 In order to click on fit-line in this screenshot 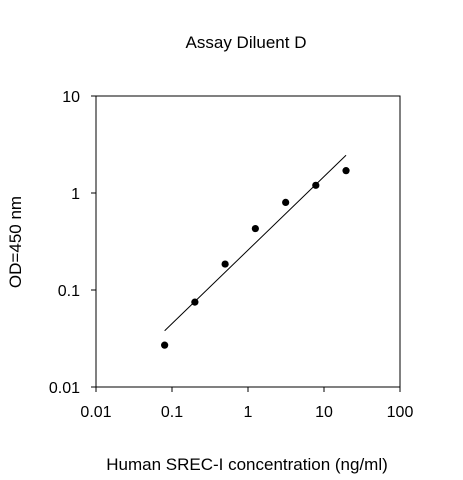, I will do `click(255, 243)`.